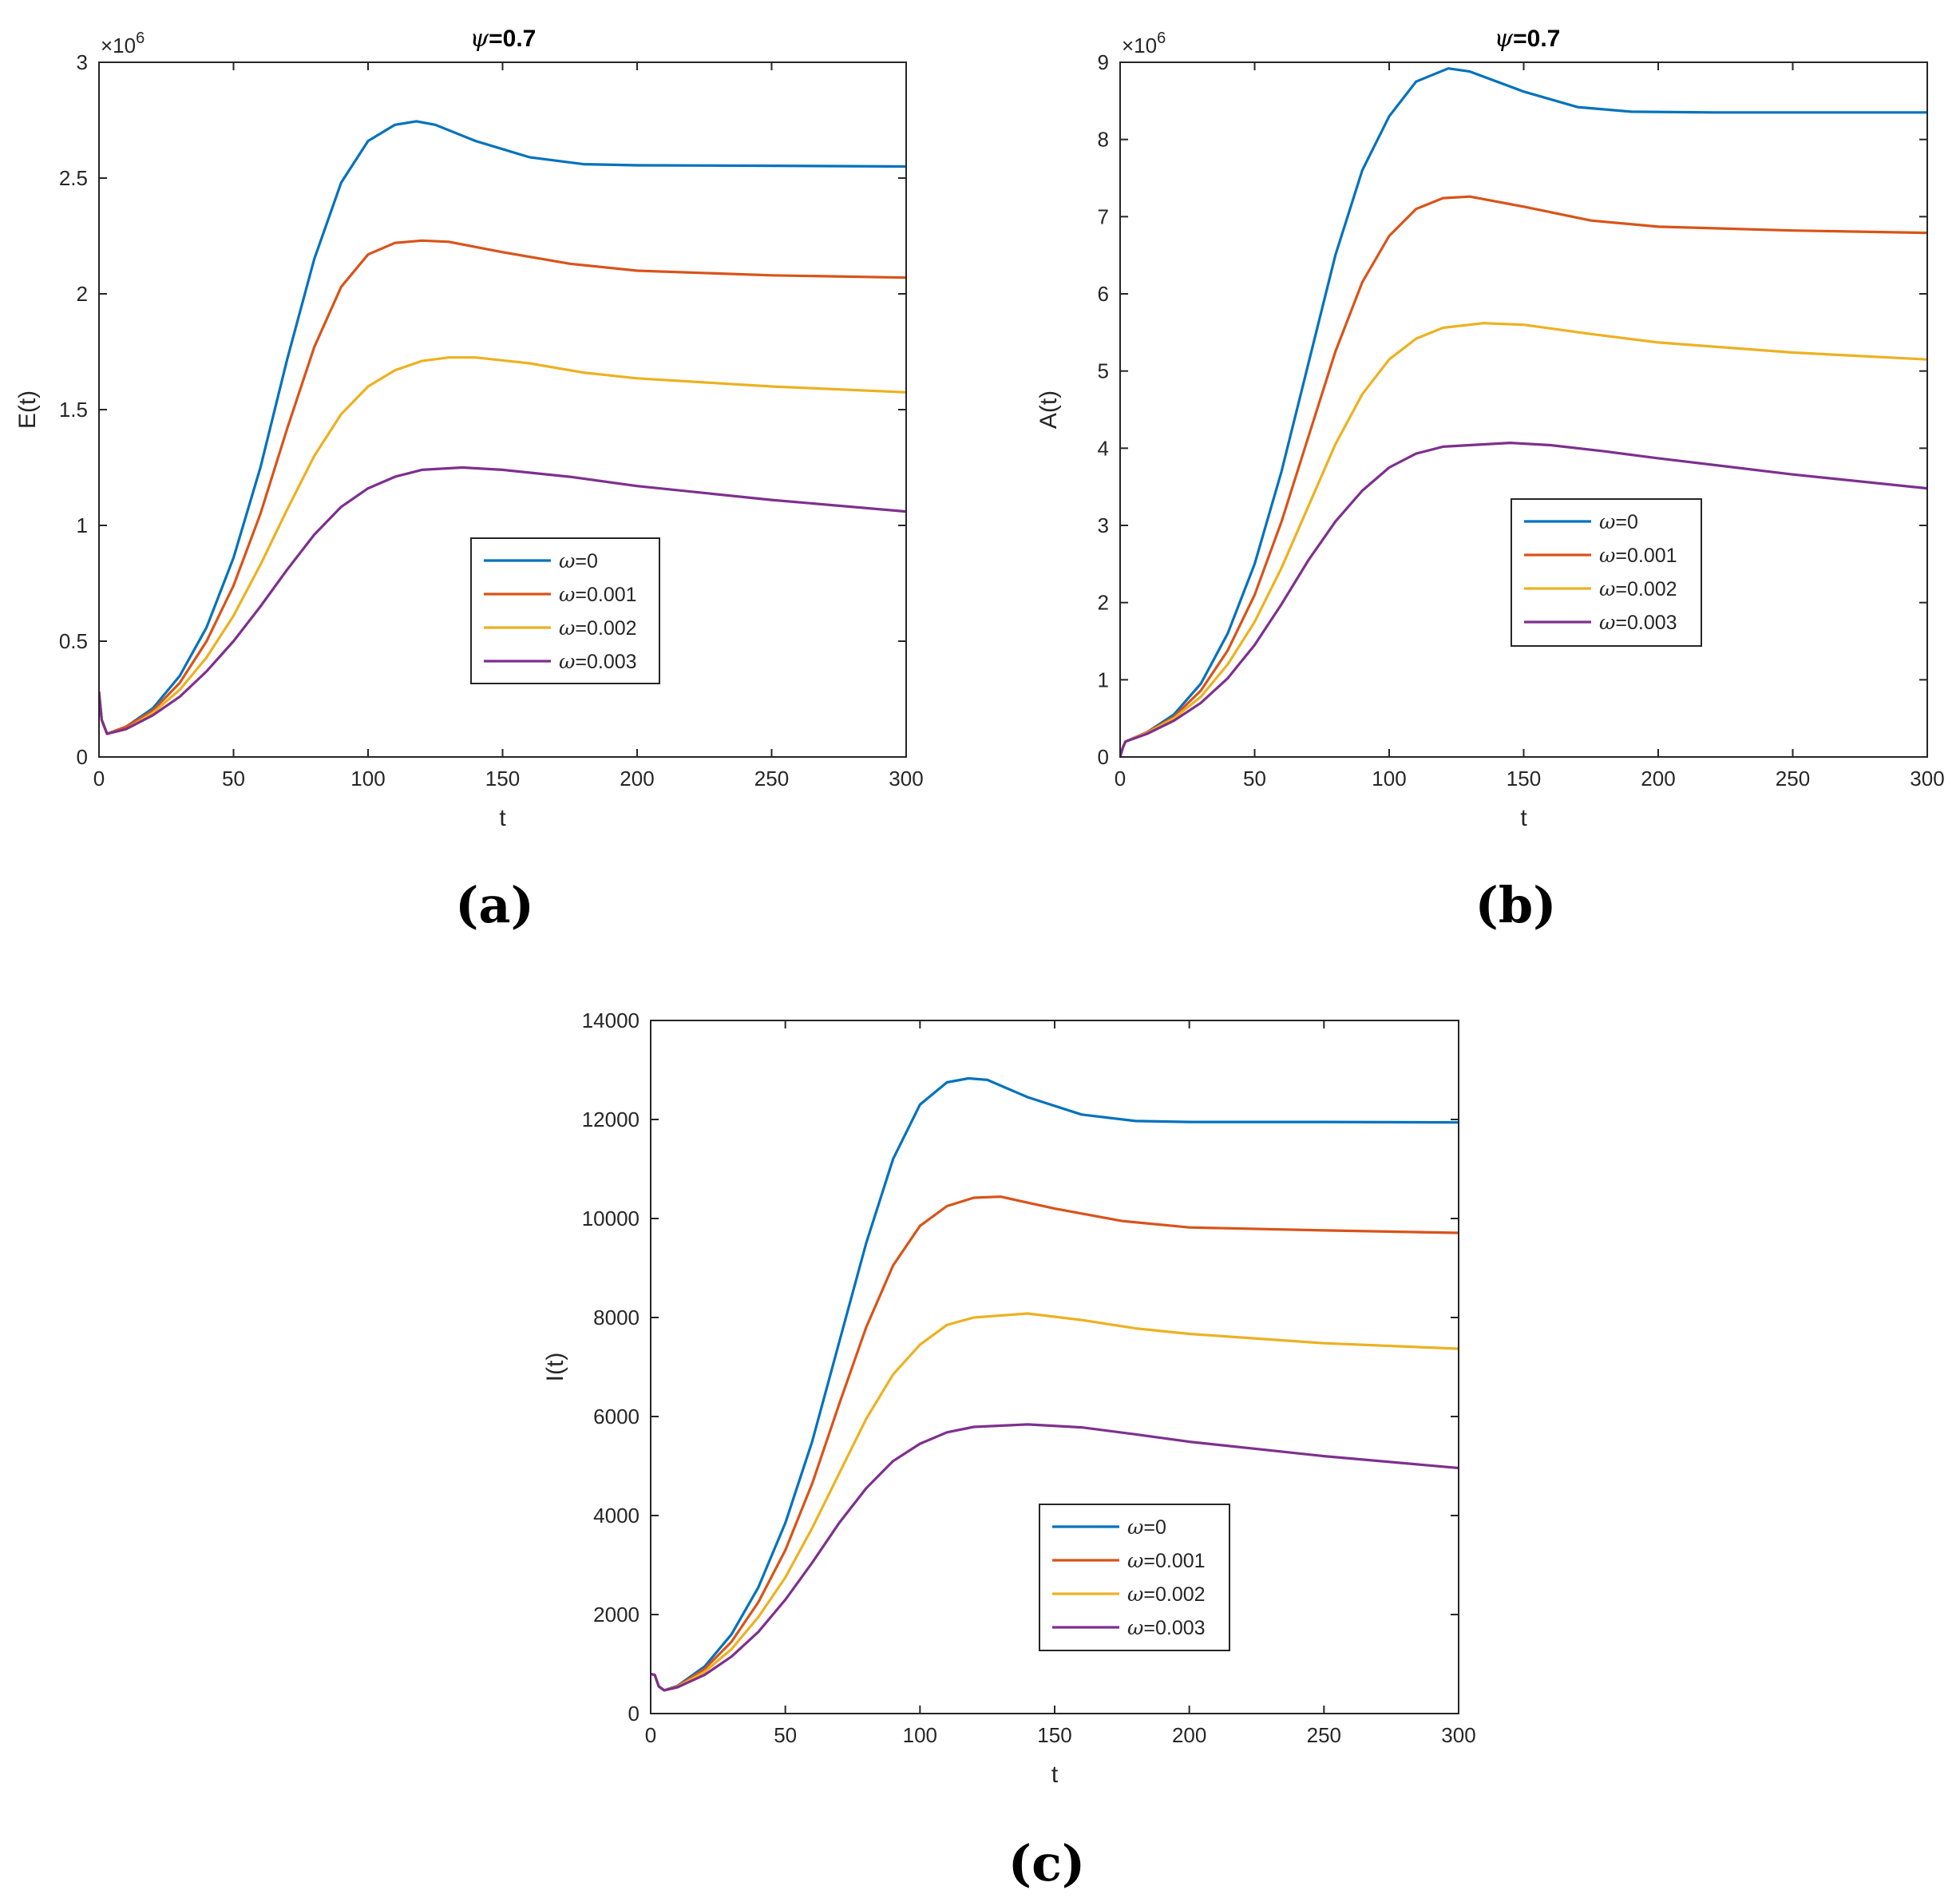 This screenshot has width=1960, height=1902. What do you see at coordinates (565, 610) in the screenshot?
I see `legend-box` at bounding box center [565, 610].